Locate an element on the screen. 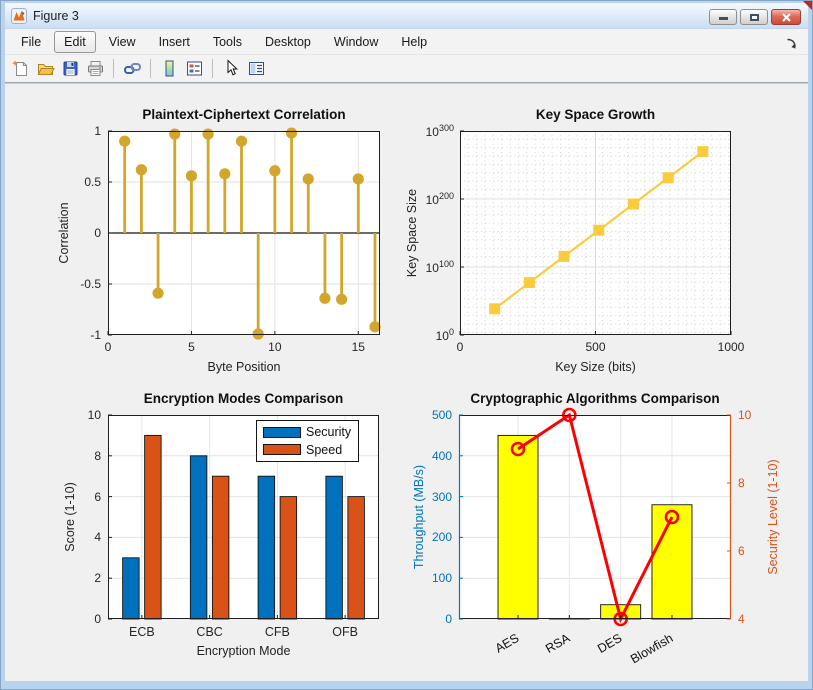 The height and width of the screenshot is (690, 813). y-axis-label: Score (1-10) is located at coordinates (70, 517).